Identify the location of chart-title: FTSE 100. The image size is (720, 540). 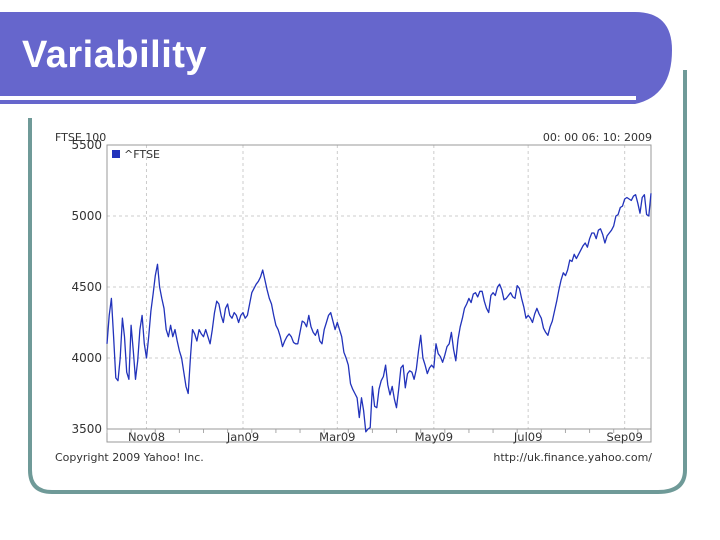
(80, 137).